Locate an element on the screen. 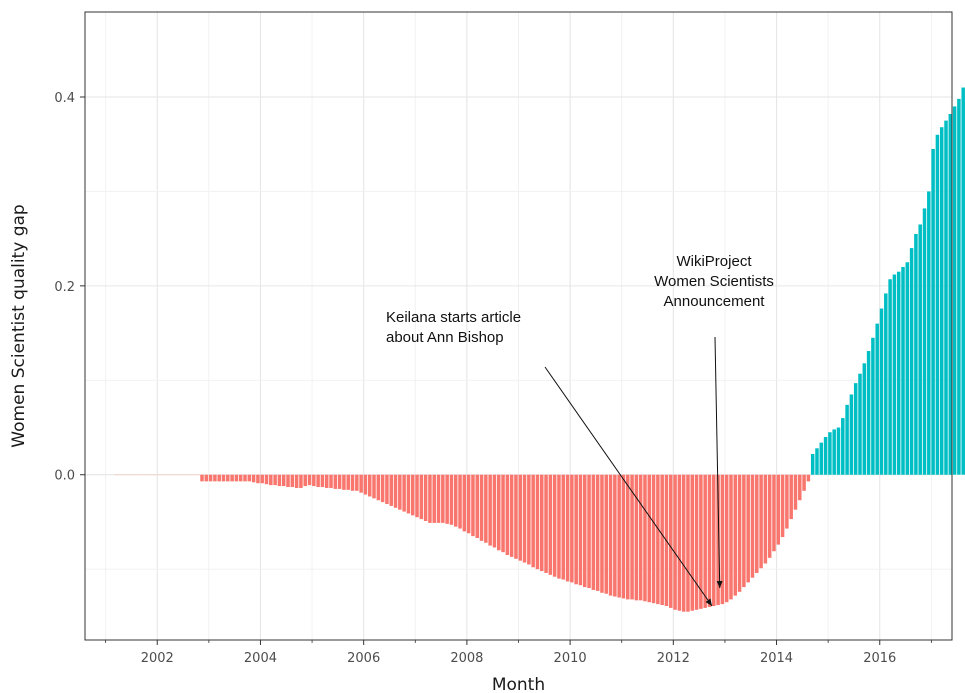 The height and width of the screenshot is (693, 965). annotation-line: Keilana starts article is located at coordinates (453, 317).